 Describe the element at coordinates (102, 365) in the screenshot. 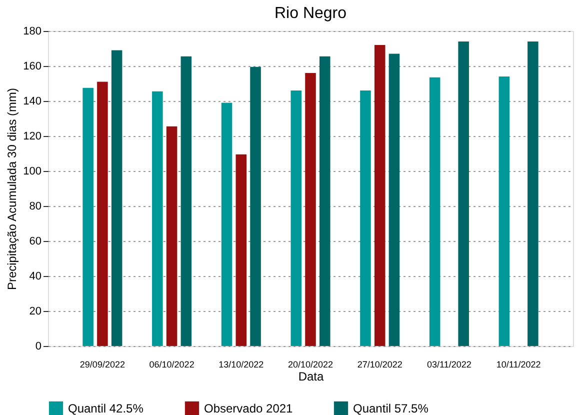

I see `x-tick-label: 29/09/2022` at that location.